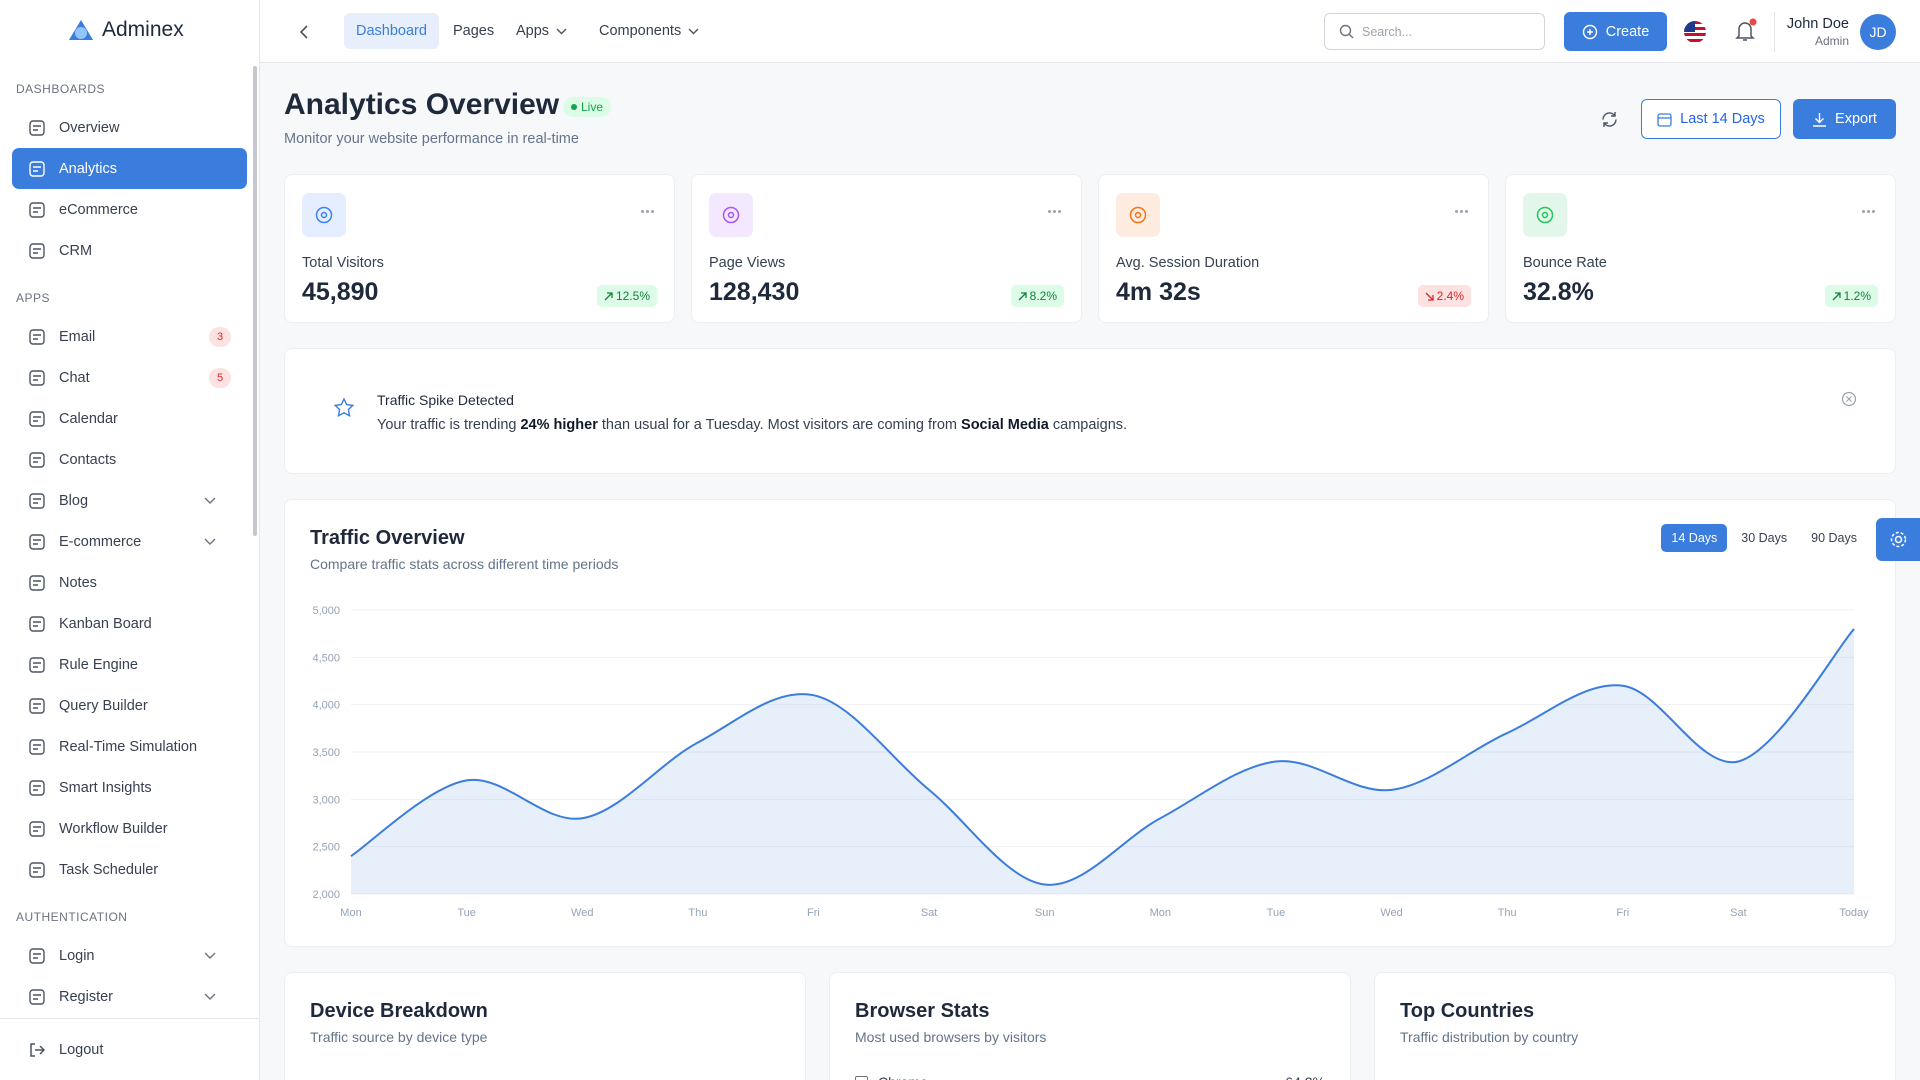 The width and height of the screenshot is (1920, 1080). What do you see at coordinates (126, 30) in the screenshot?
I see `brand: Adminex` at bounding box center [126, 30].